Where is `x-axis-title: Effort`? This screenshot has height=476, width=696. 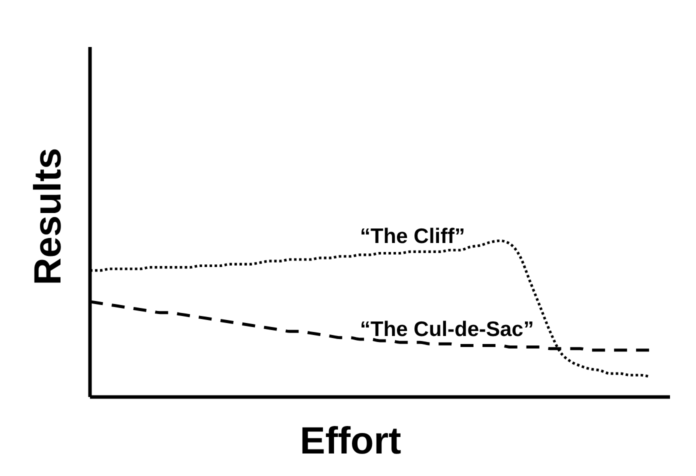 x-axis-title: Effort is located at coordinates (351, 441).